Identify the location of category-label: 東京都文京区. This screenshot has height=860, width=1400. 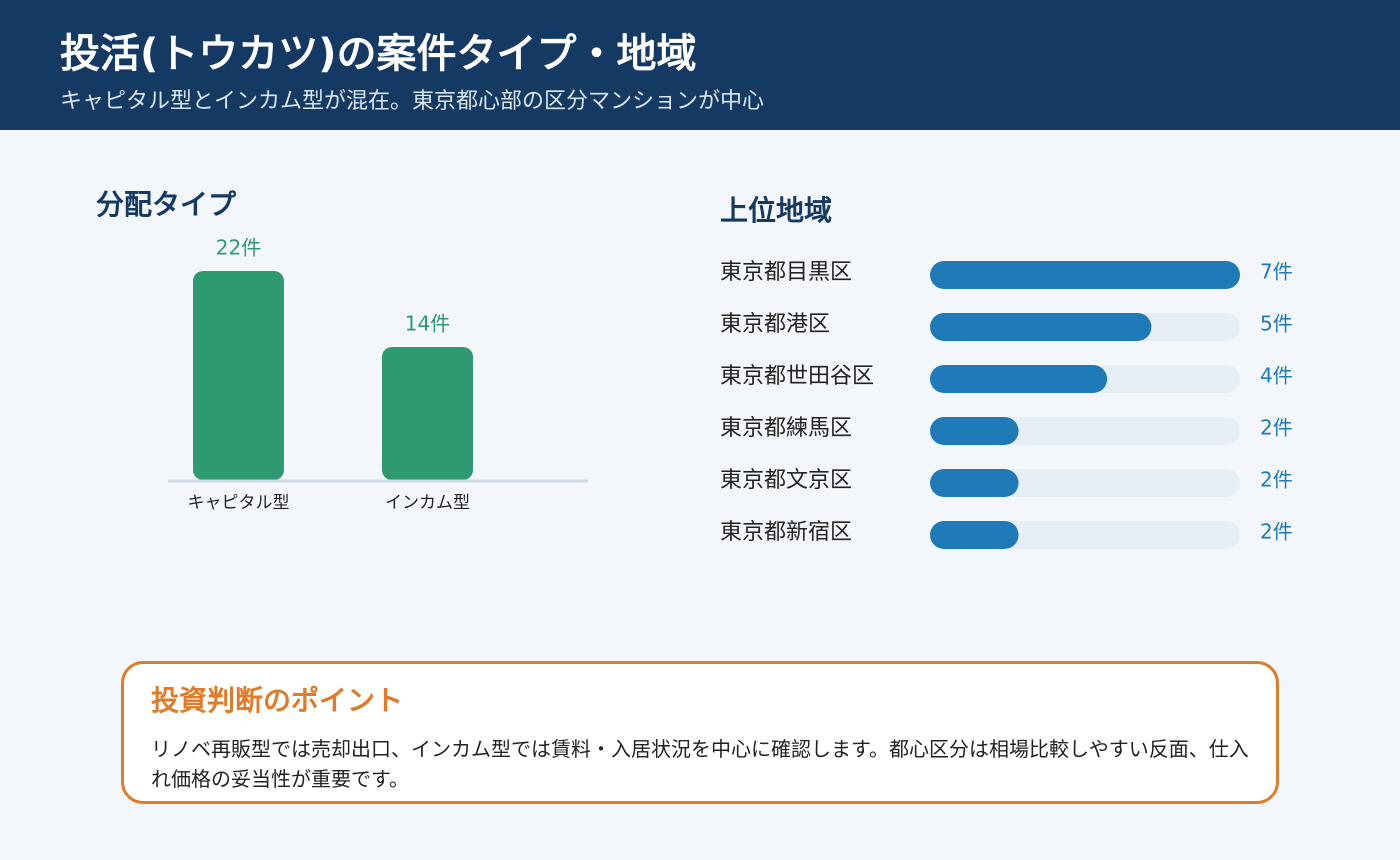
(786, 480).